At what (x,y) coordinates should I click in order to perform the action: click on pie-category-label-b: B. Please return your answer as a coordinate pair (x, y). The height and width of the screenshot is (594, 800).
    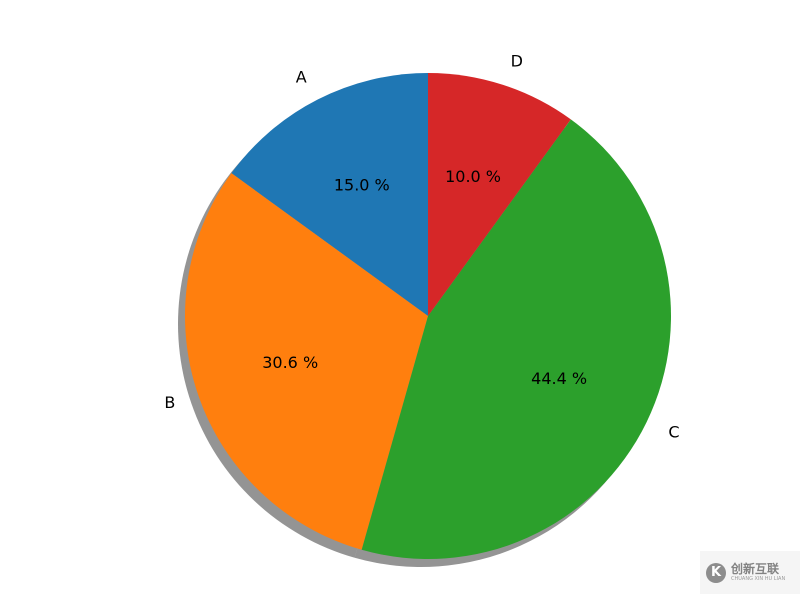
    Looking at the image, I should click on (169, 402).